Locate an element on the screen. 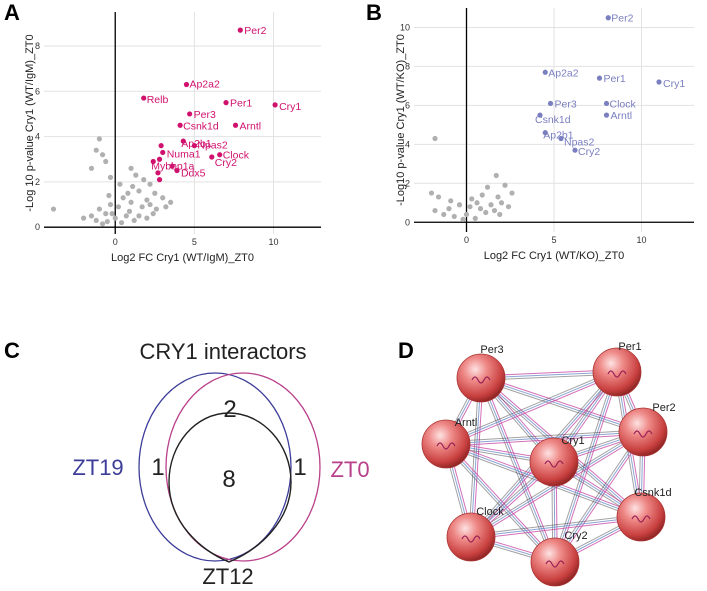 This screenshot has height=591, width=707. y-tick-label: 2 is located at coordinates (37, 182).